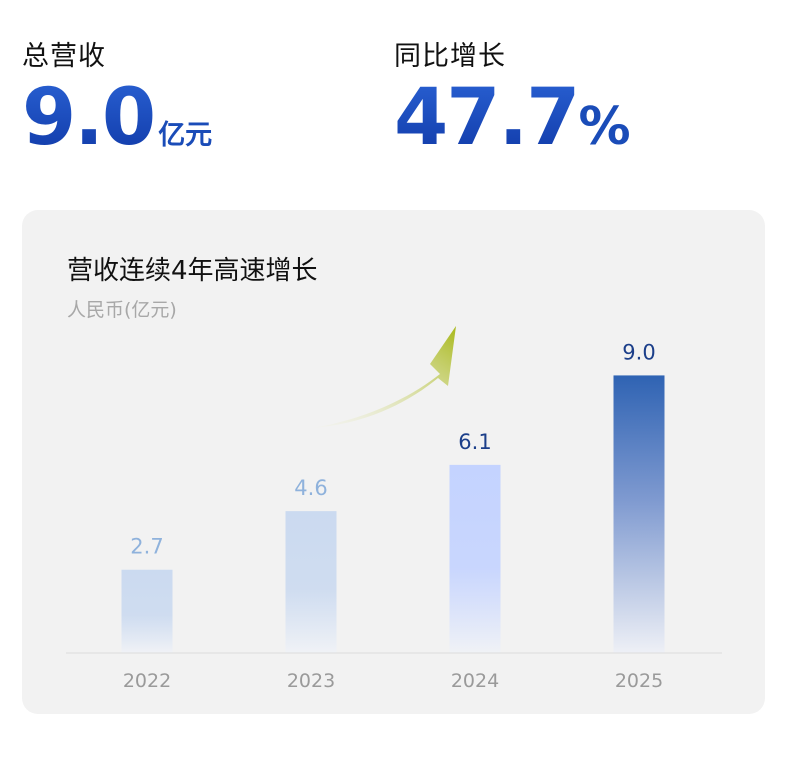  I want to click on value-label-2024: 6.1, so click(474, 442).